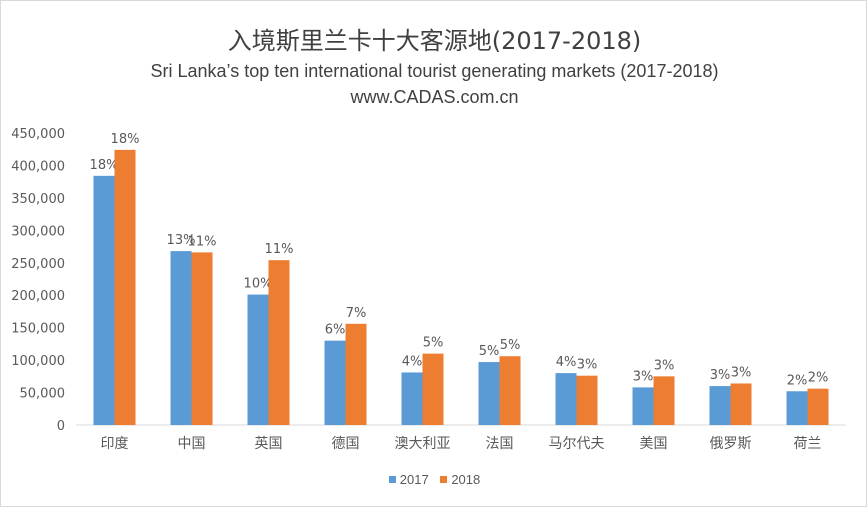  What do you see at coordinates (346, 444) in the screenshot?
I see `x-tick-label: 德国` at bounding box center [346, 444].